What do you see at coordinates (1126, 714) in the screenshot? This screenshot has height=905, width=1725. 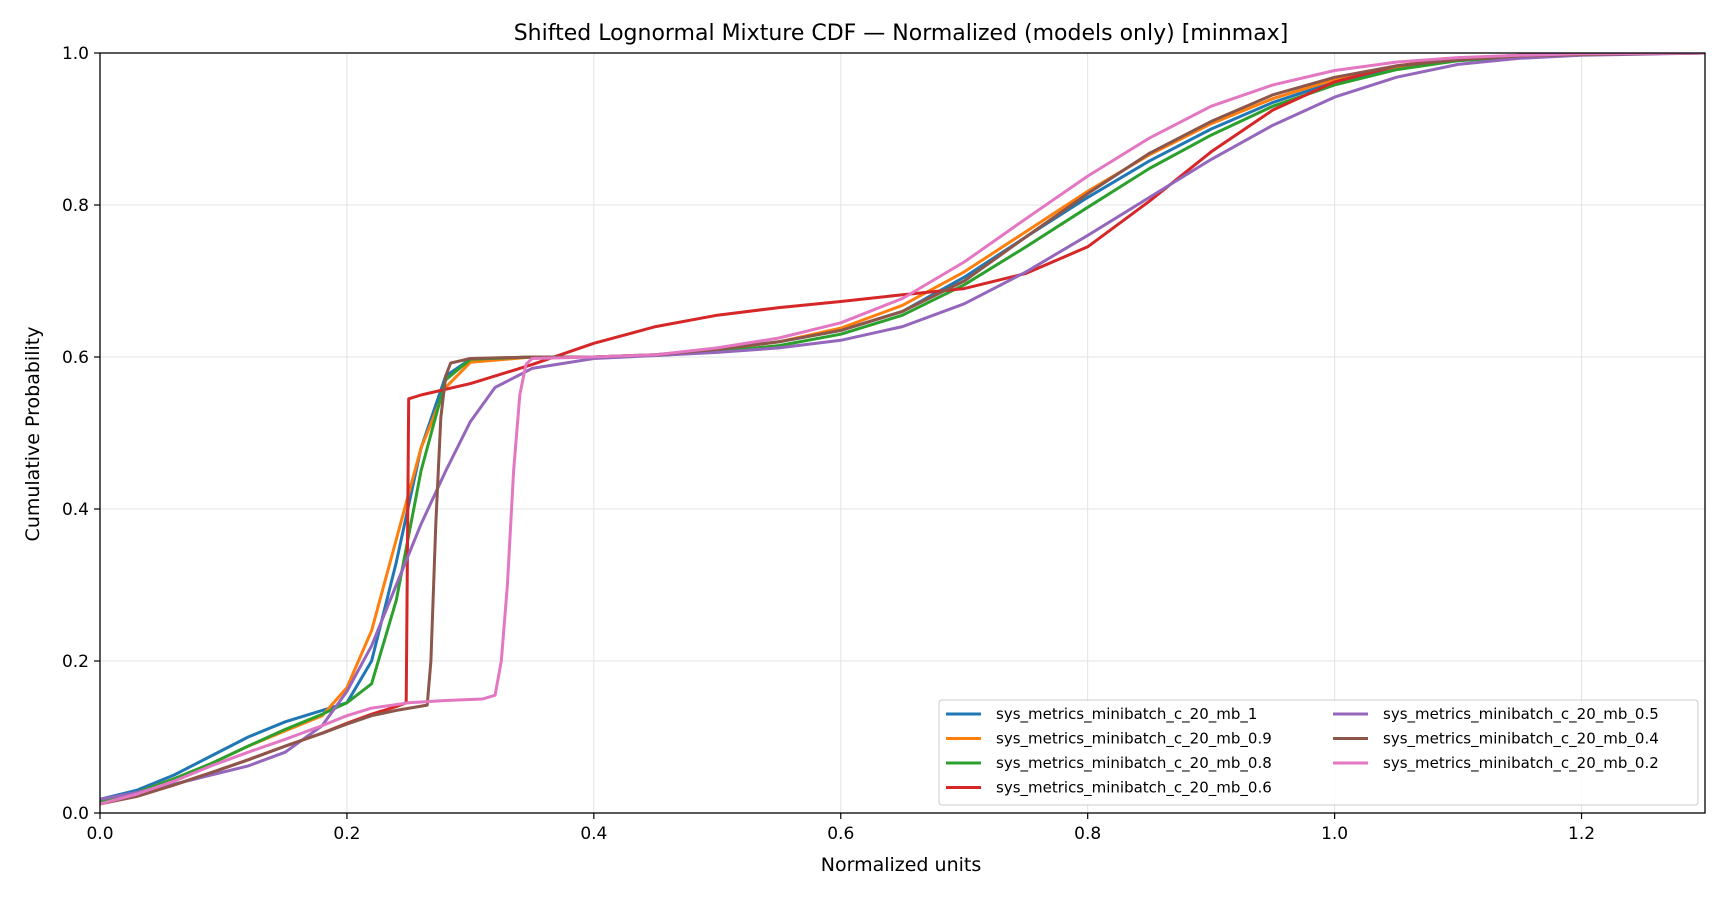 I see `legend-label: sys_metrics_minibatch_c_20_mb_1` at bounding box center [1126, 714].